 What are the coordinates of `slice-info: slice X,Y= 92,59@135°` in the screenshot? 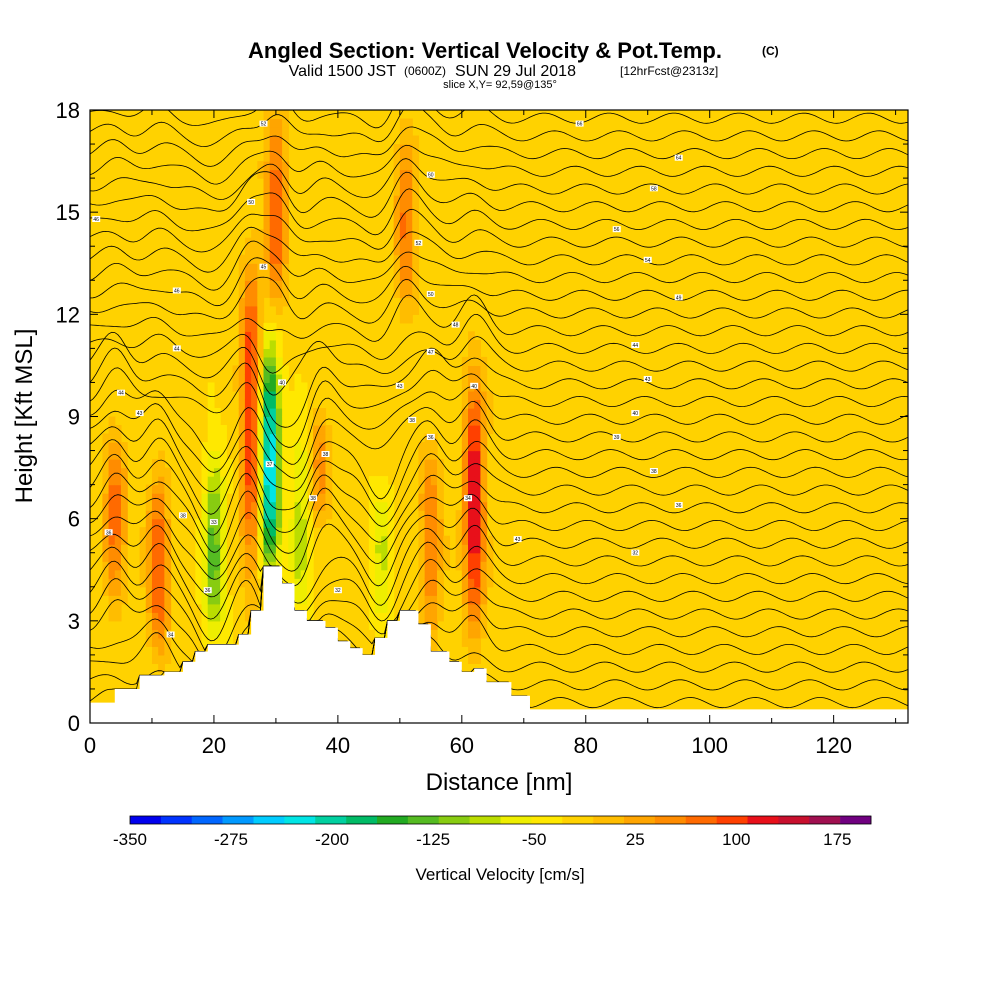 It's located at (500, 85).